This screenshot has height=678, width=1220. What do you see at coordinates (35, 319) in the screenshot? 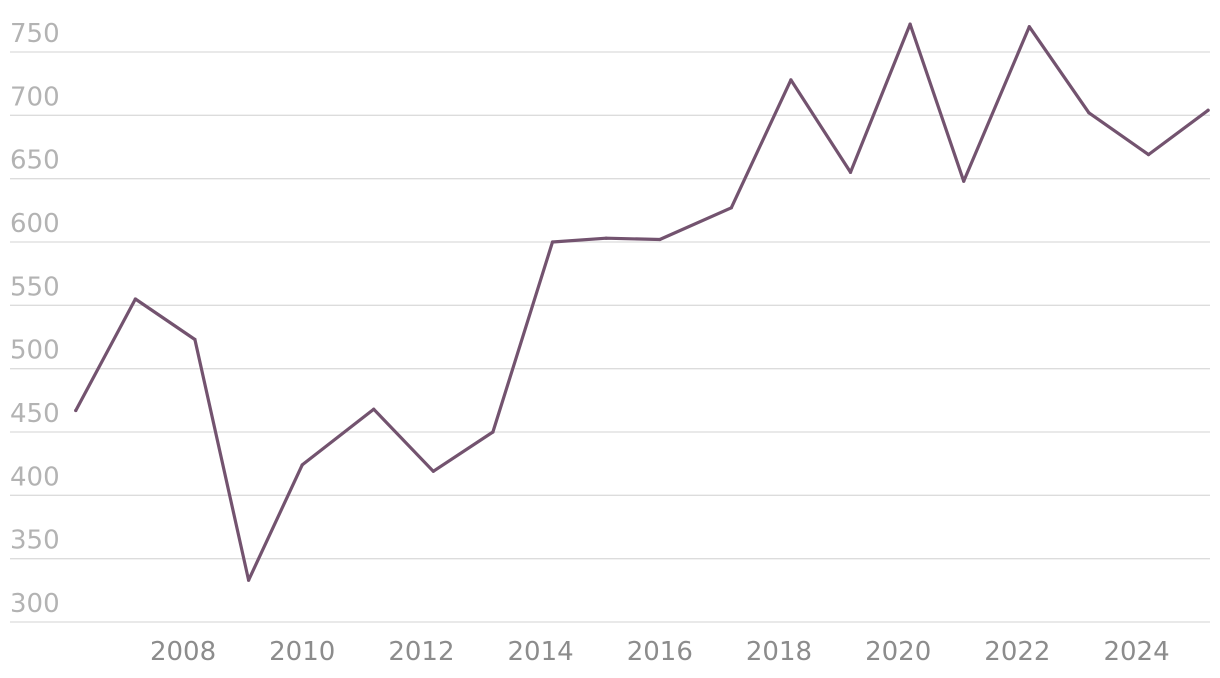
I see `y-axis-tick-labels: 300 350 400 450 500 550 600 650 700 750` at bounding box center [35, 319].